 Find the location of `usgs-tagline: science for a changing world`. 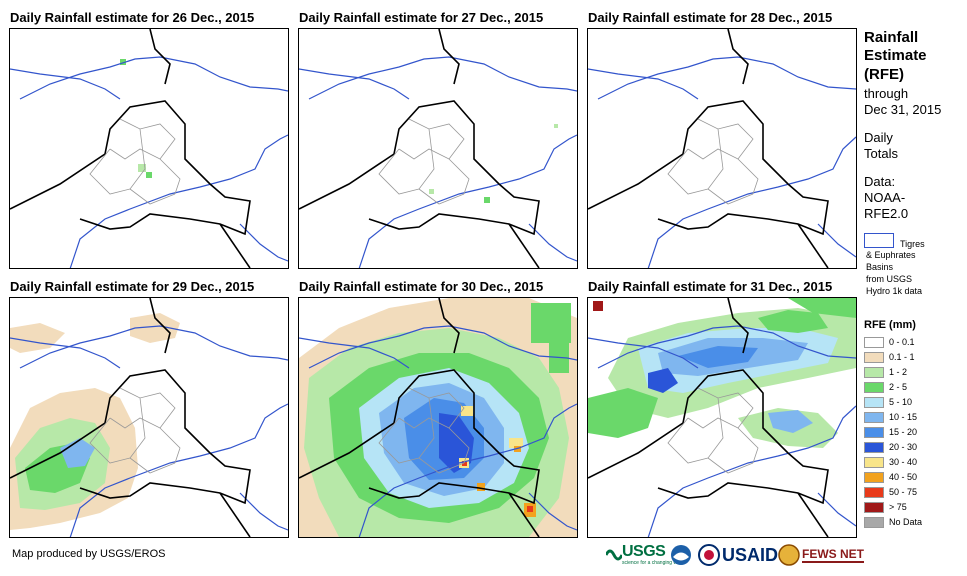

usgs-tagline: science for a changing world is located at coordinates (654, 563).